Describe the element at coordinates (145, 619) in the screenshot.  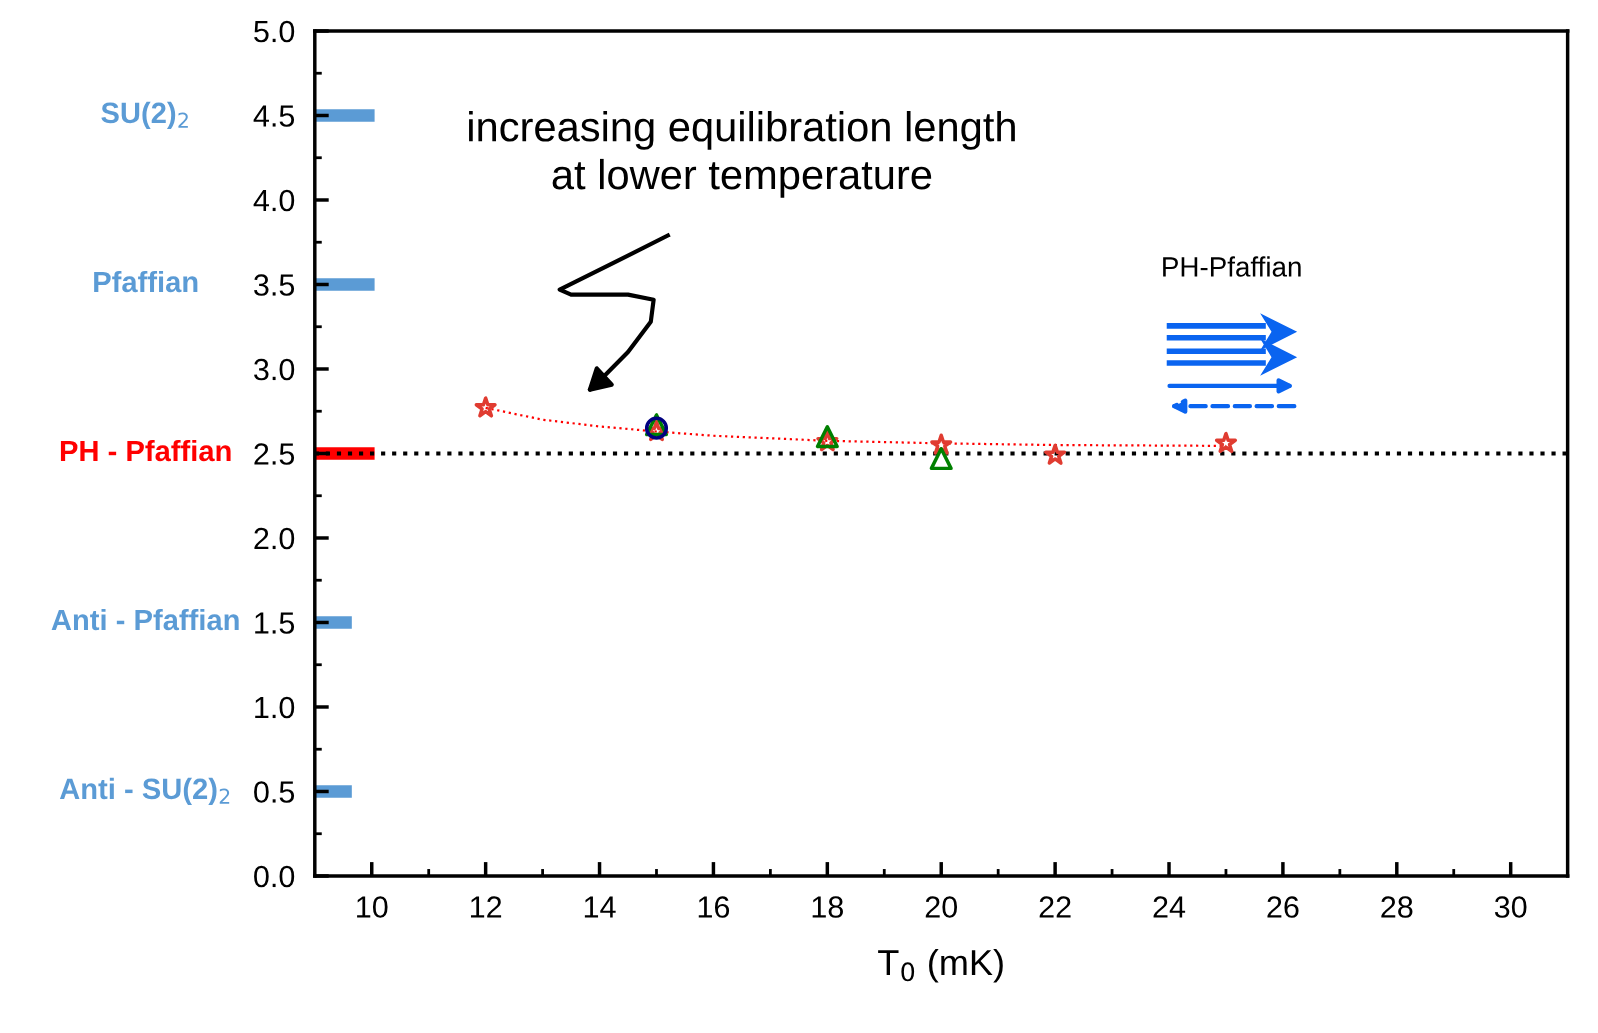
I see `text: Anti - Pfaffian` at that location.